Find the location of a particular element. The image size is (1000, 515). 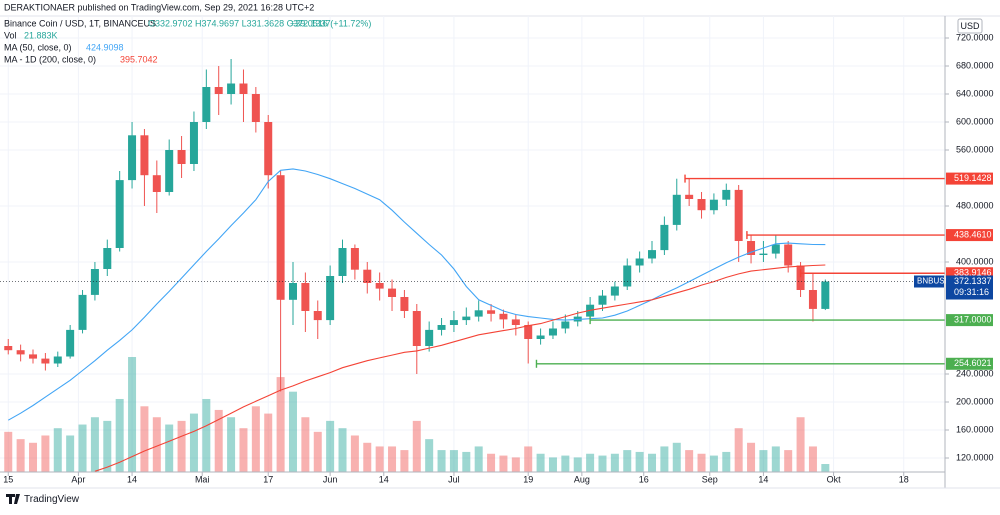

legend-change: +39.0516 (+11.72%) is located at coordinates (330, 23).